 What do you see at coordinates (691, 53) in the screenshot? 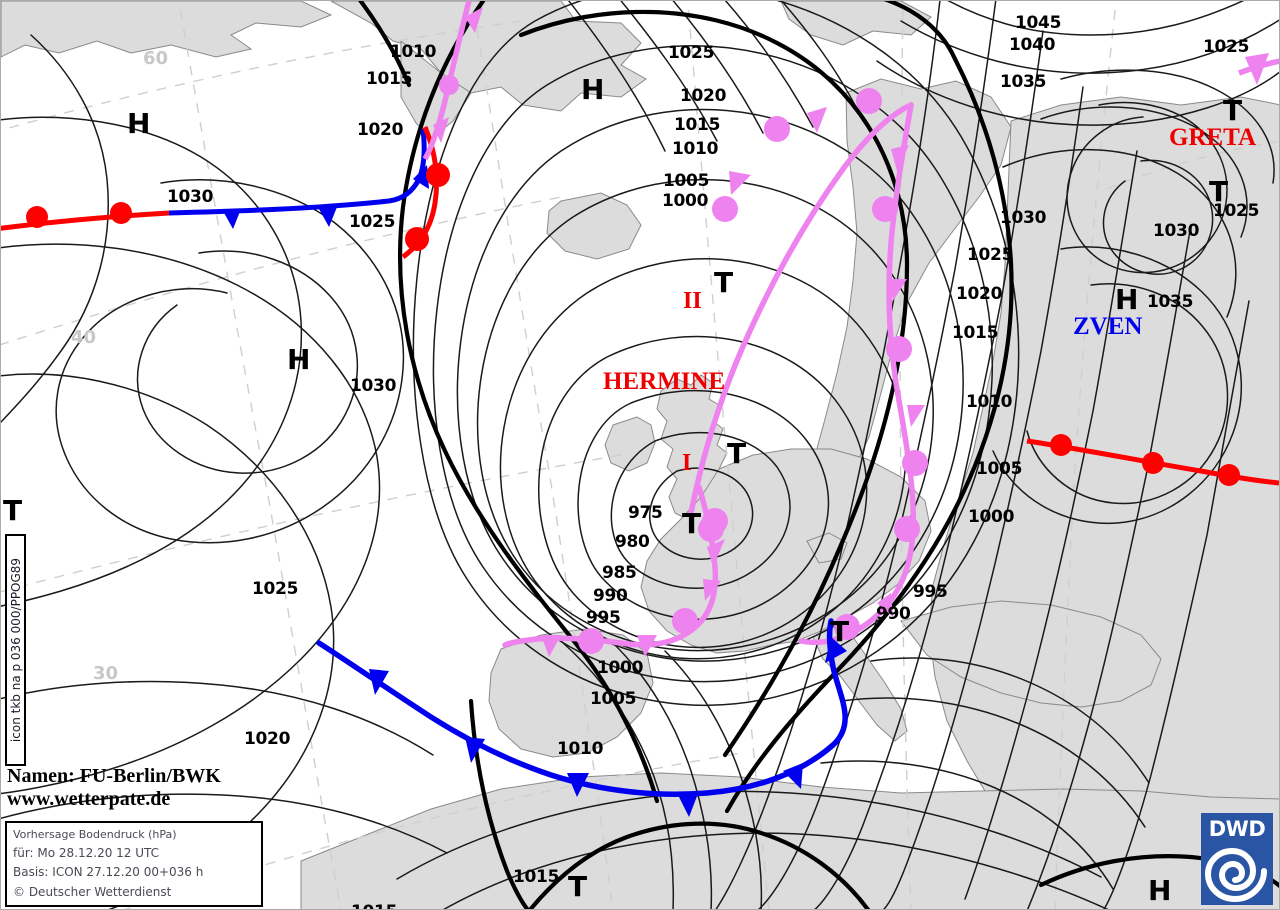
I see `isobar-label-1025-8: 1025` at bounding box center [691, 53].